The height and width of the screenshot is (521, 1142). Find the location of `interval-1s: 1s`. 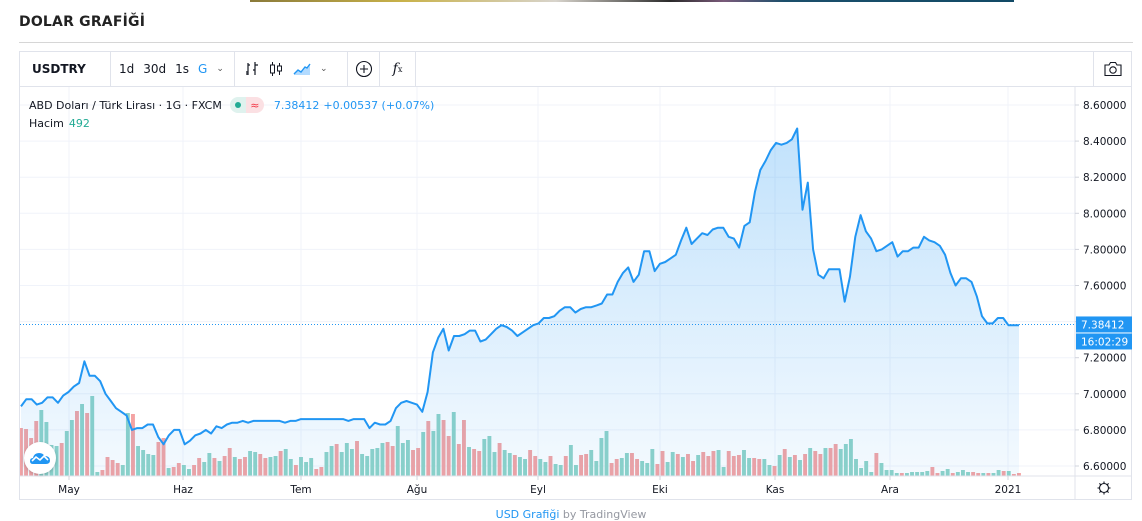

interval-1s: 1s is located at coordinates (182, 69).